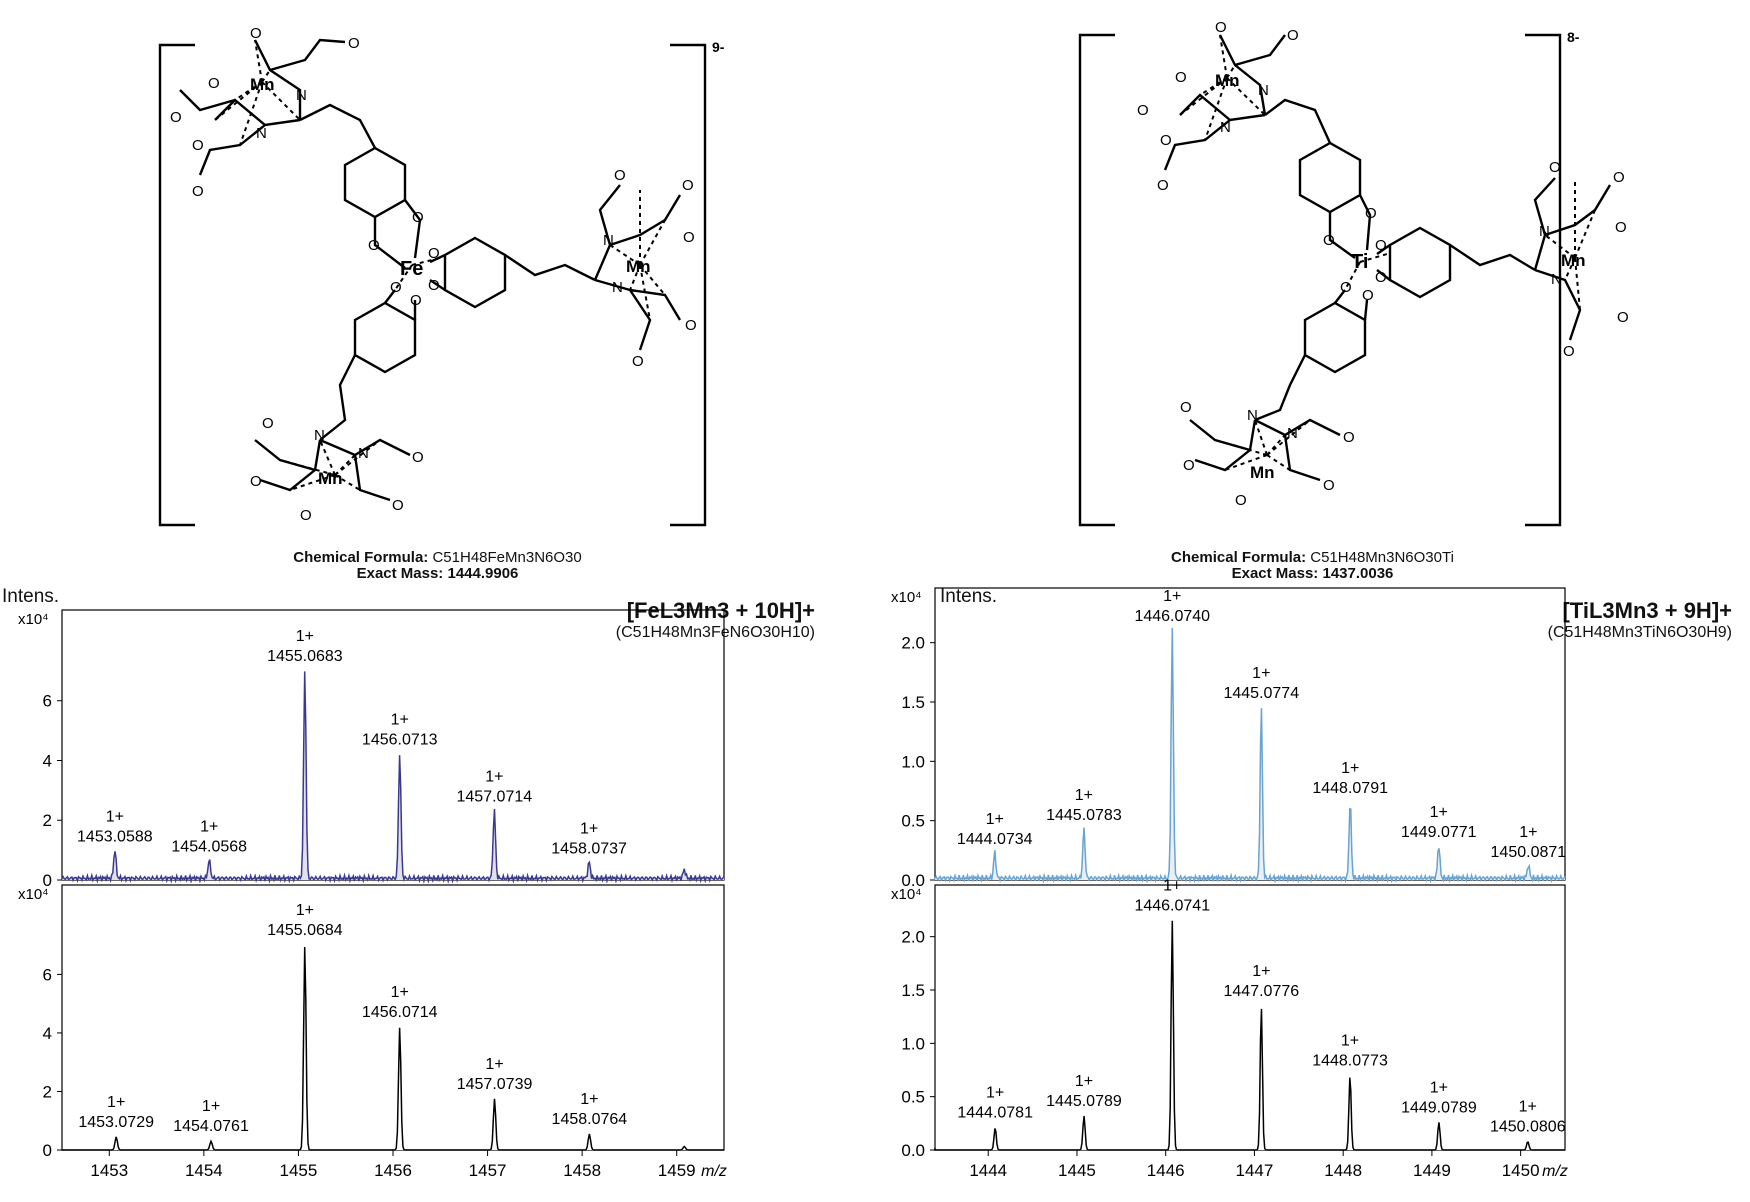  I want to click on peak-mz-label: 1456.0713, so click(400, 740).